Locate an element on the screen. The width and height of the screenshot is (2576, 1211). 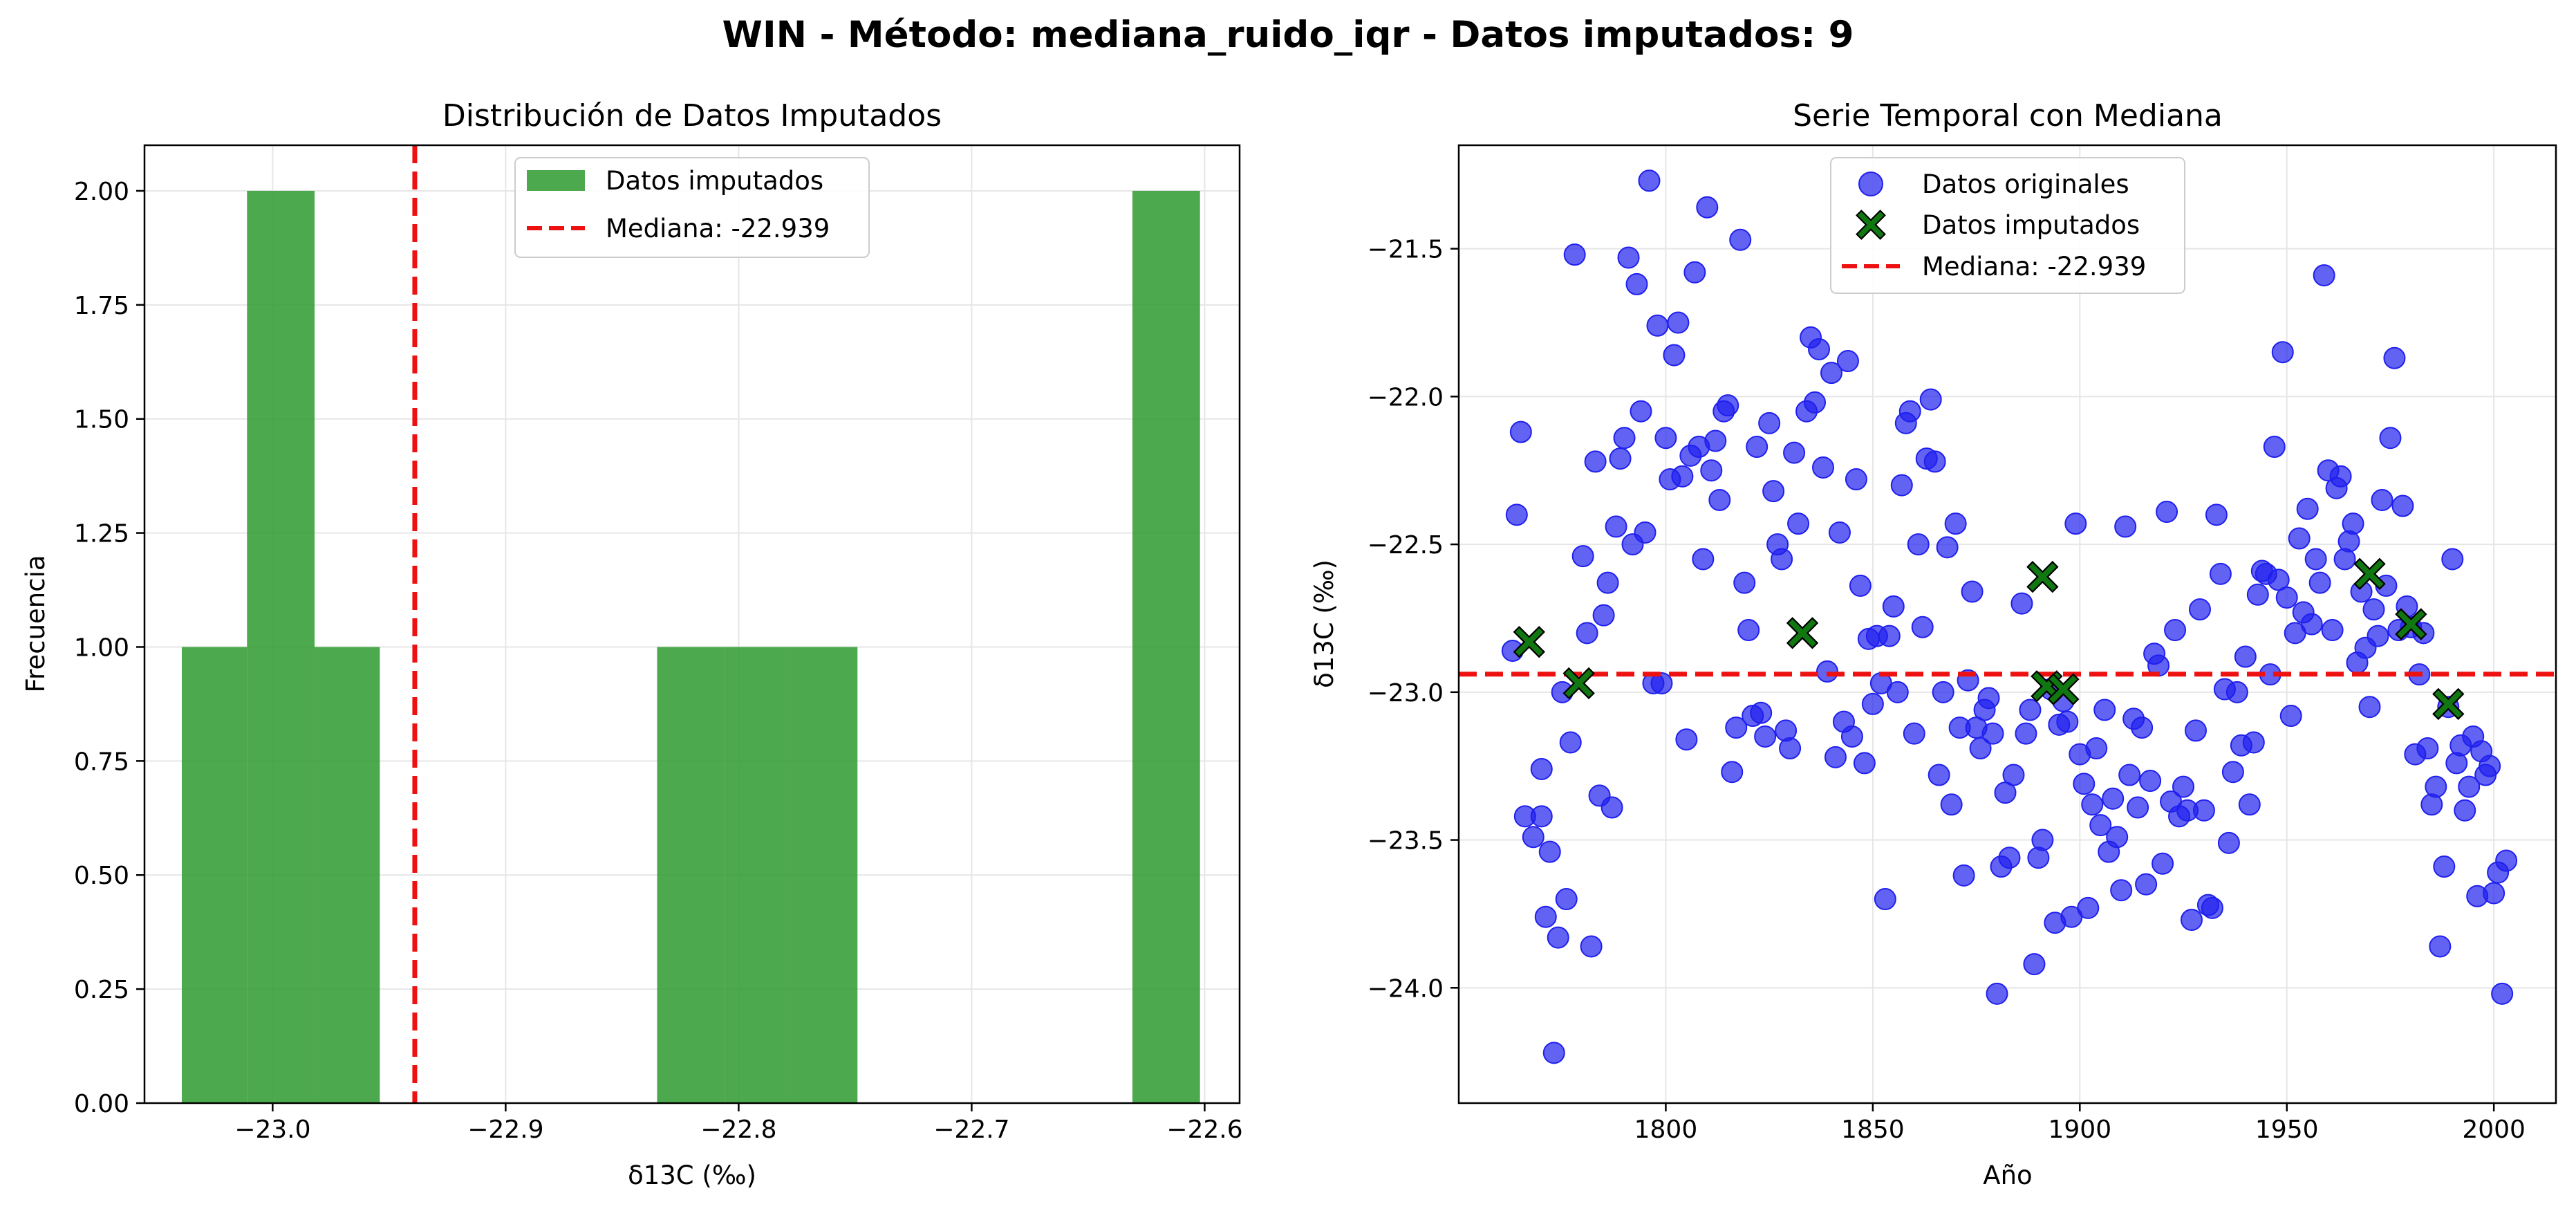
histogram-x-ticks: −23.0 −22.9 −22.8 −22.7 −22.6 is located at coordinates (738, 1123).